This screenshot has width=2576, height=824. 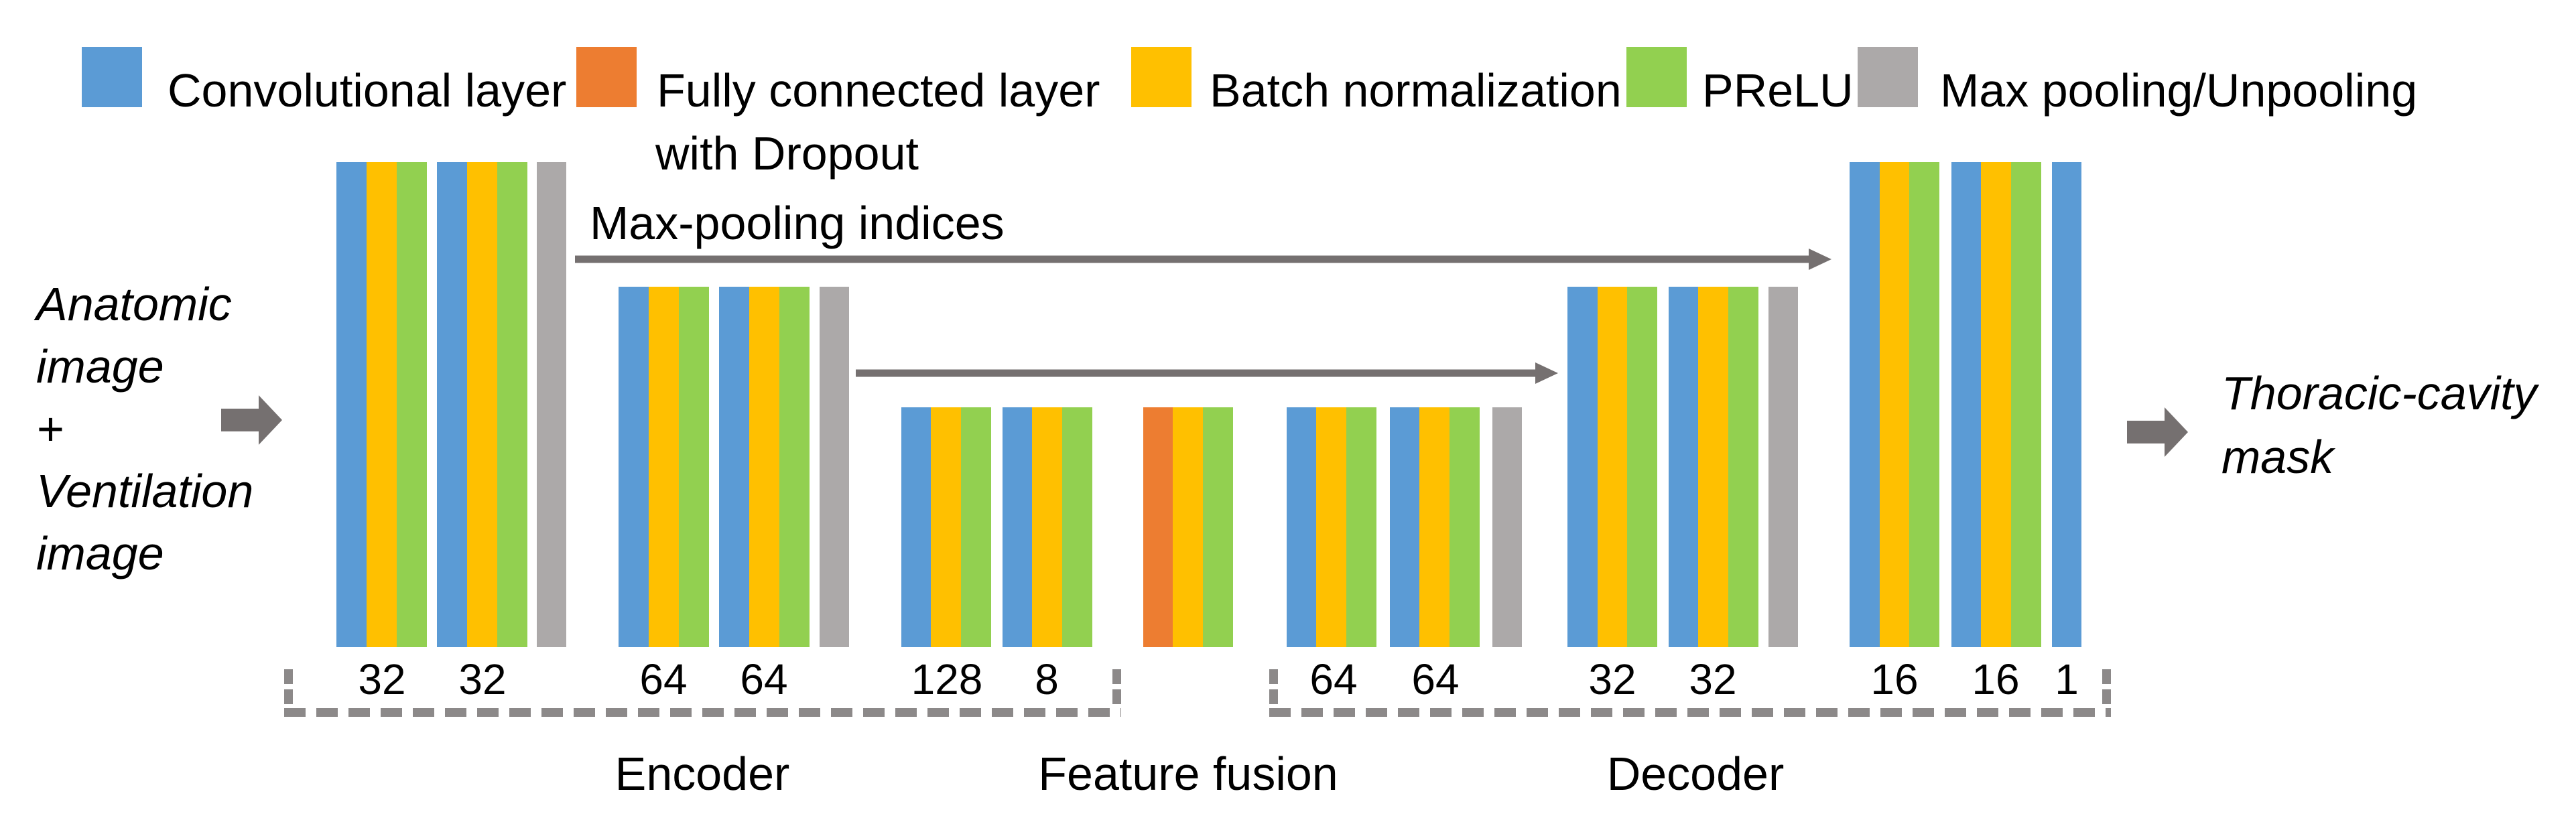 I want to click on feature-fusion-section-label: Feature fusion, so click(x=1188, y=774).